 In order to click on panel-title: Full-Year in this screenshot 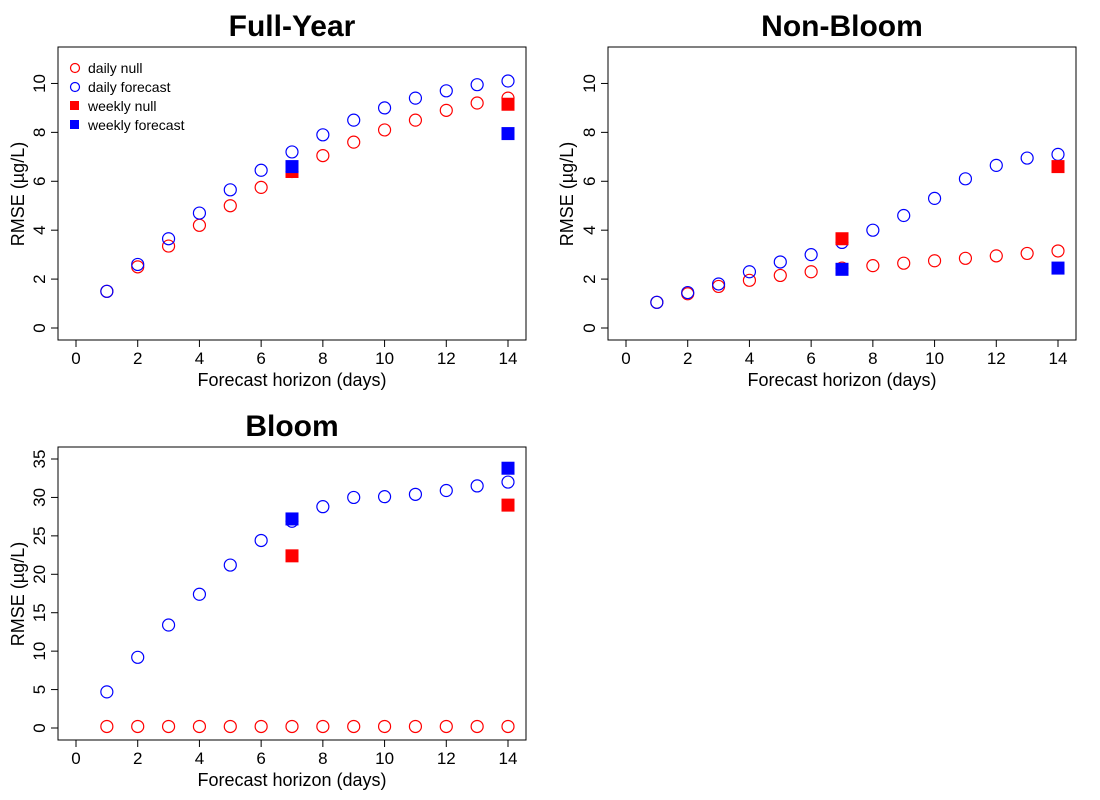, I will do `click(292, 26)`.